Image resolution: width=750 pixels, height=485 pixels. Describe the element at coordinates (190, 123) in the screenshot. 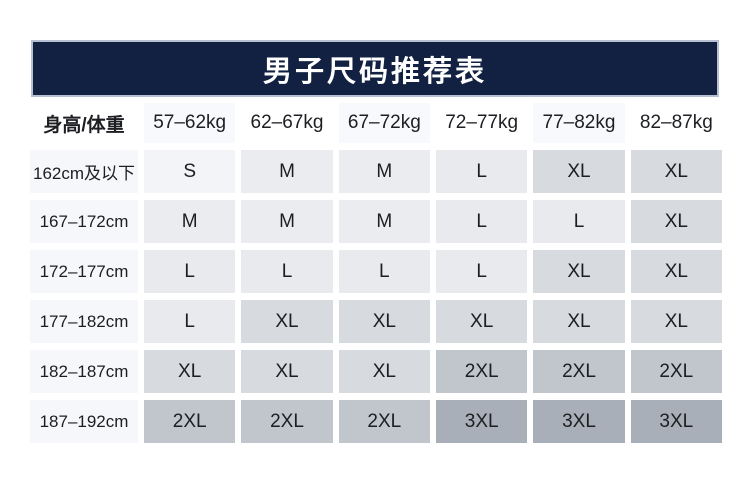

I see `weight-header: 57–62kg` at that location.